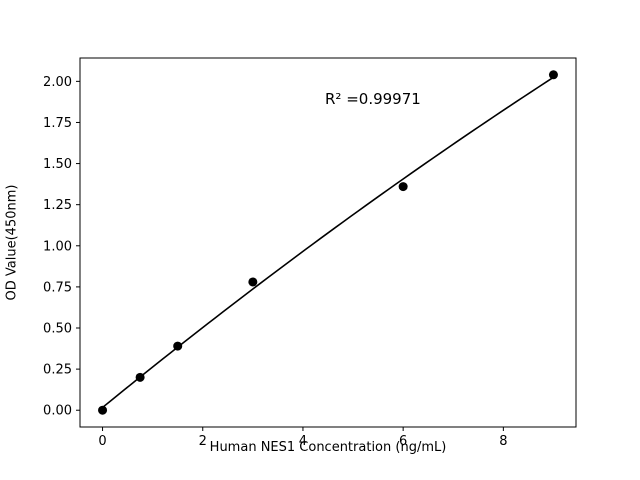  Describe the element at coordinates (203, 441) in the screenshot. I see `x-tick-label: 2` at that location.